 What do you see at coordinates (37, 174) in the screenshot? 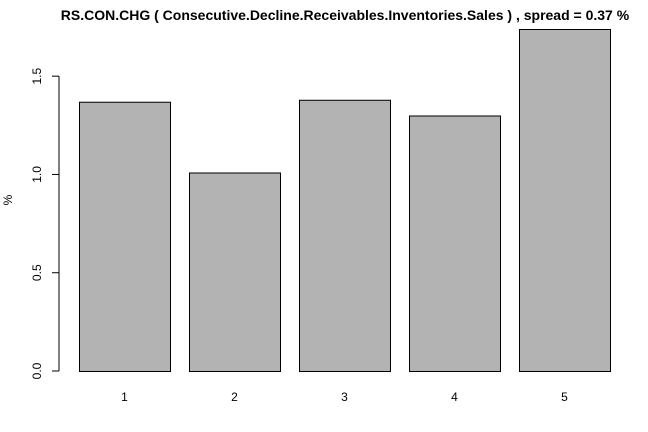
I see `y-tick-label: 1.0` at bounding box center [37, 174].